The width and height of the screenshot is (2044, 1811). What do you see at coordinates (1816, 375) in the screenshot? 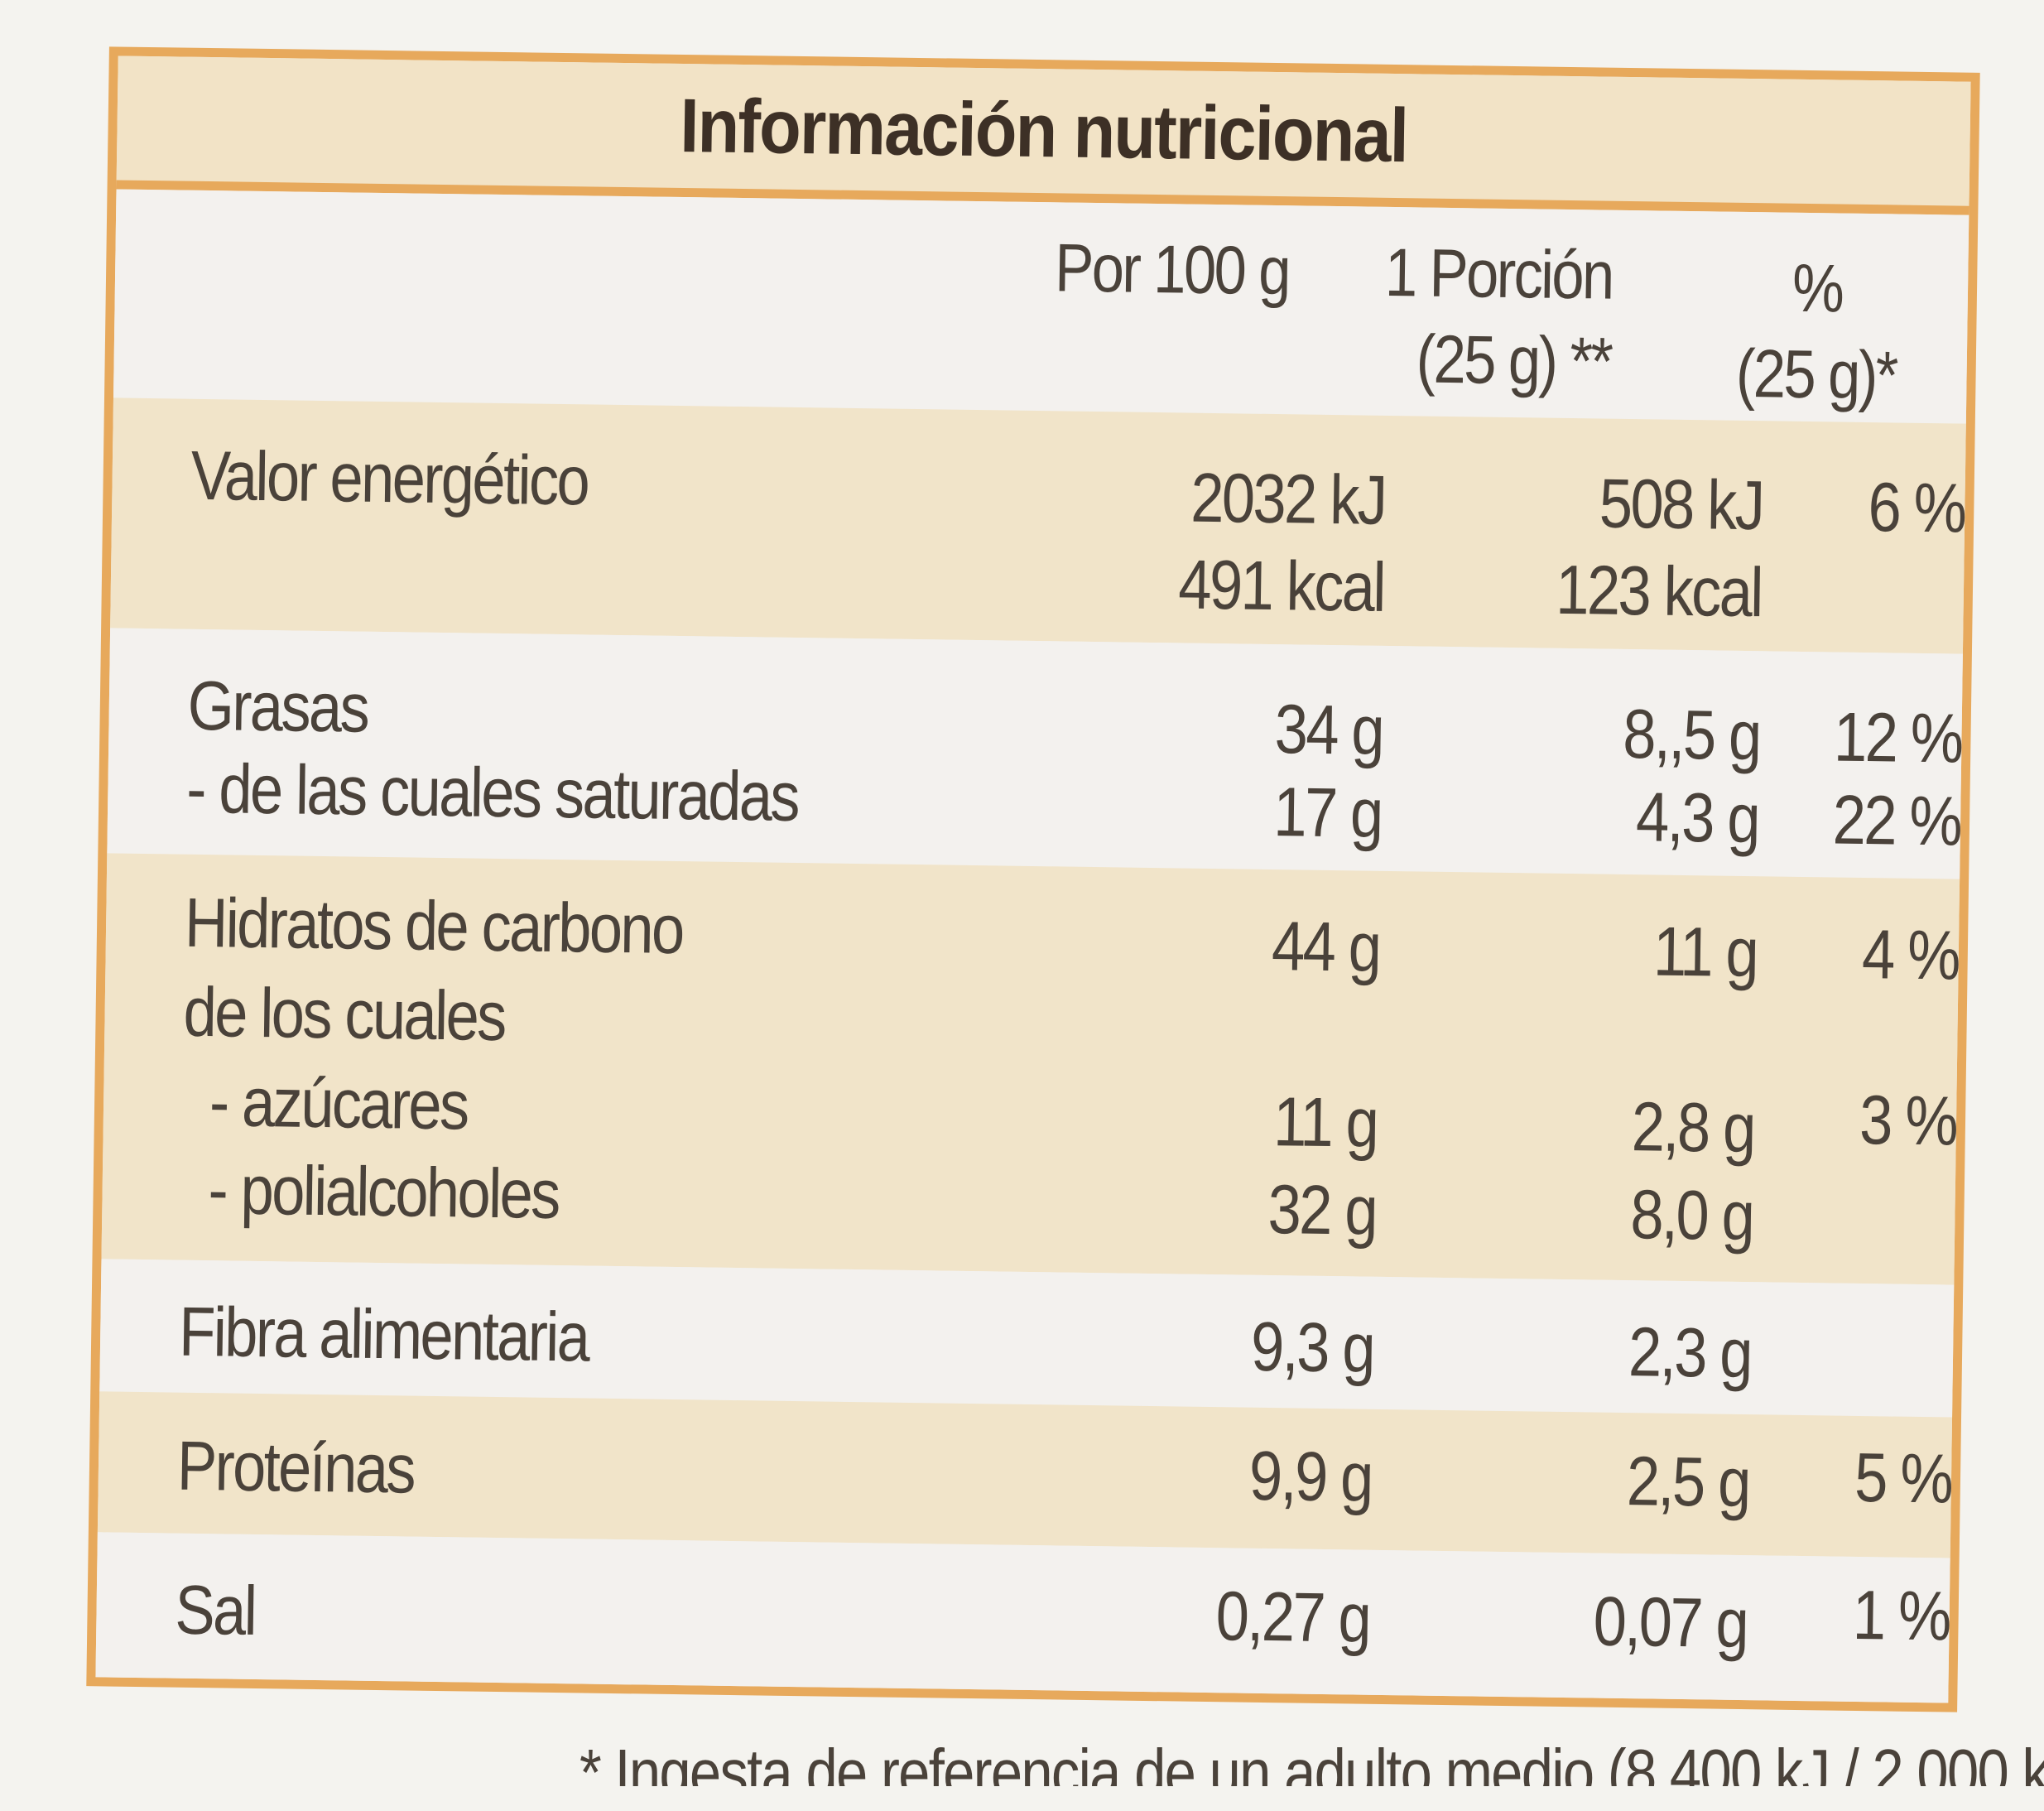
I see `header-percent-size: (25 g)*` at bounding box center [1816, 375].